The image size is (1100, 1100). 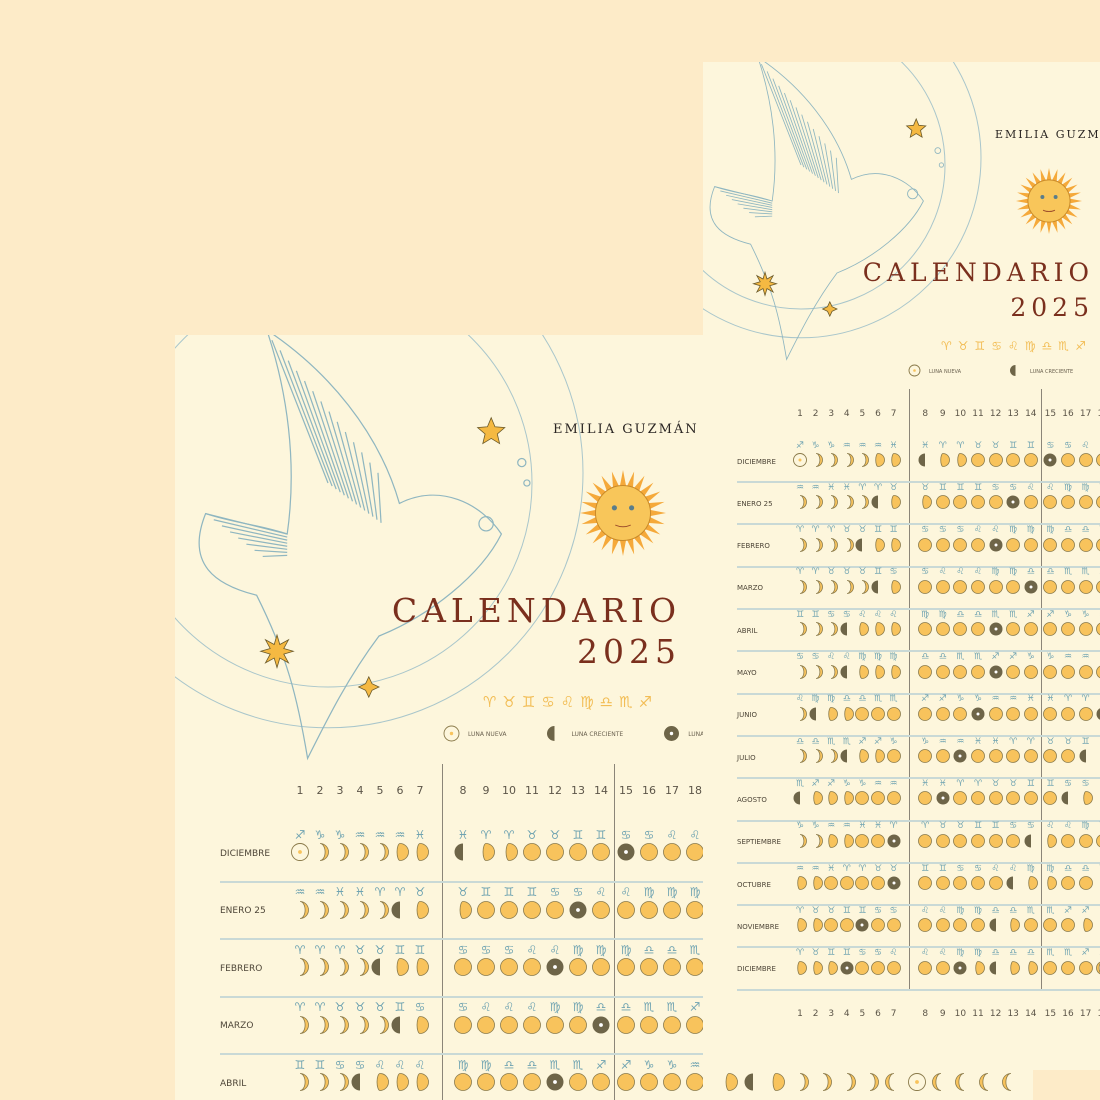 What do you see at coordinates (614, 932) in the screenshot?
I see `week-divider` at bounding box center [614, 932].